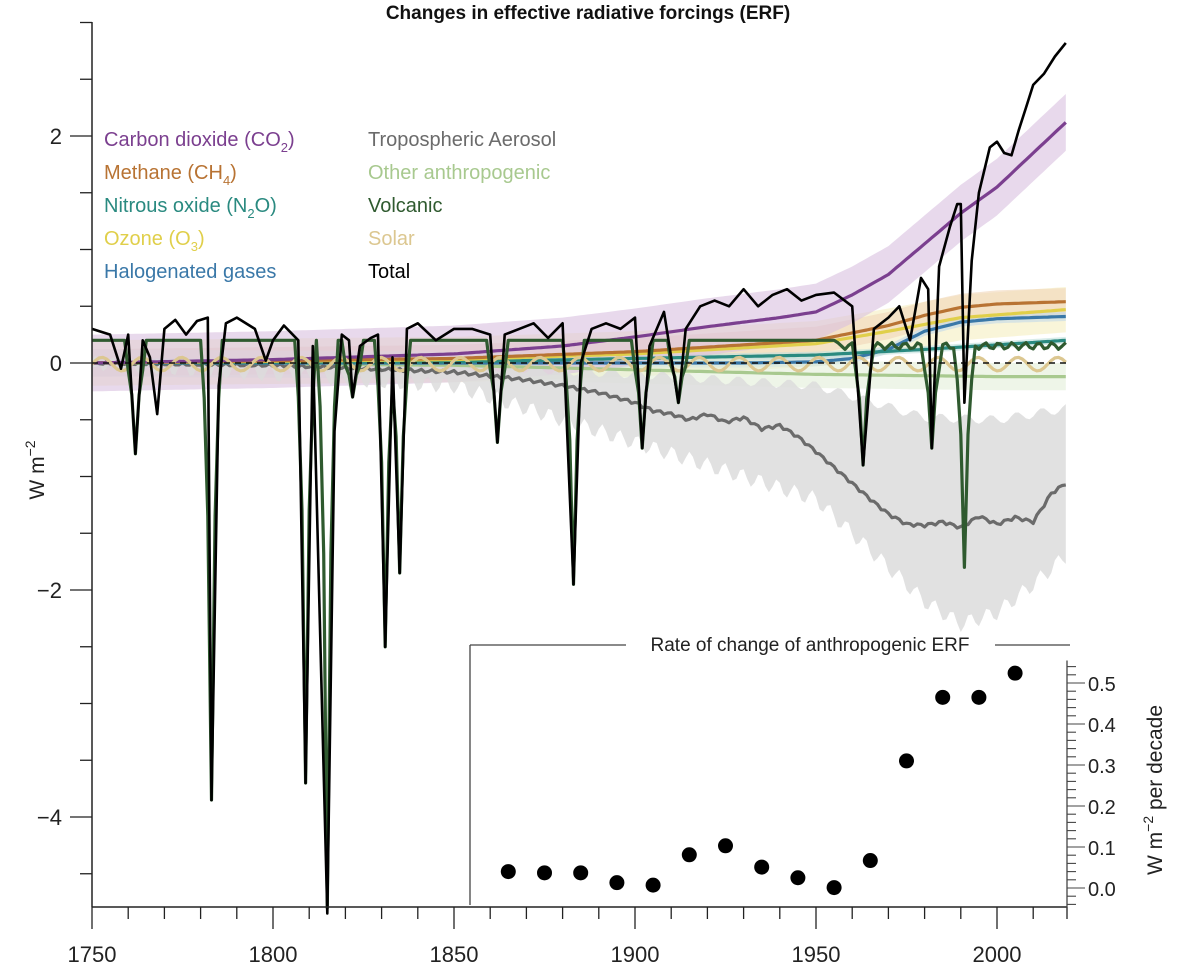 The width and height of the screenshot is (1178, 977). I want to click on y-axis-label-exp: −2, so click(30, 448).